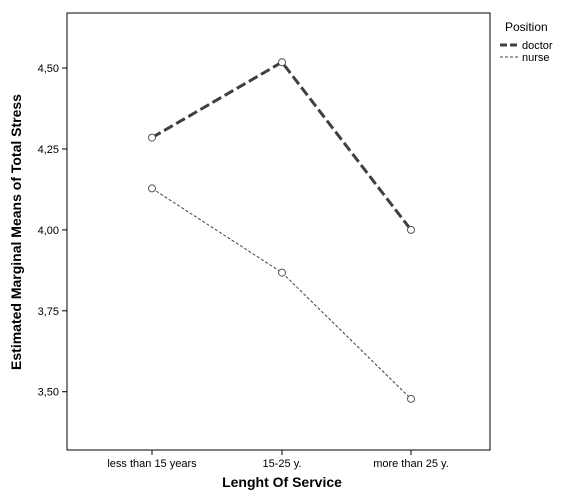 Image resolution: width=561 pixels, height=490 pixels. I want to click on y-axis-title: Estimated Marginal Means of Total Stress, so click(16, 232).